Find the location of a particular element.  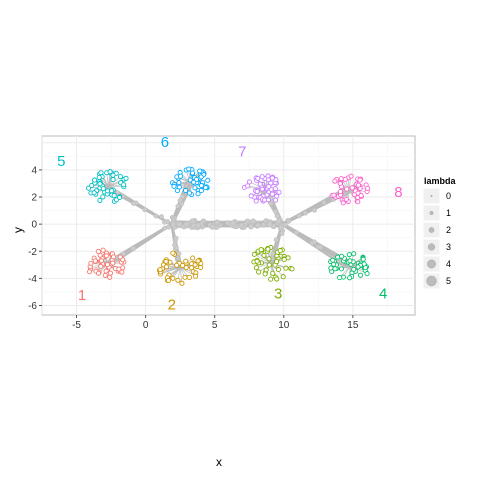

data-points is located at coordinates (228, 226).